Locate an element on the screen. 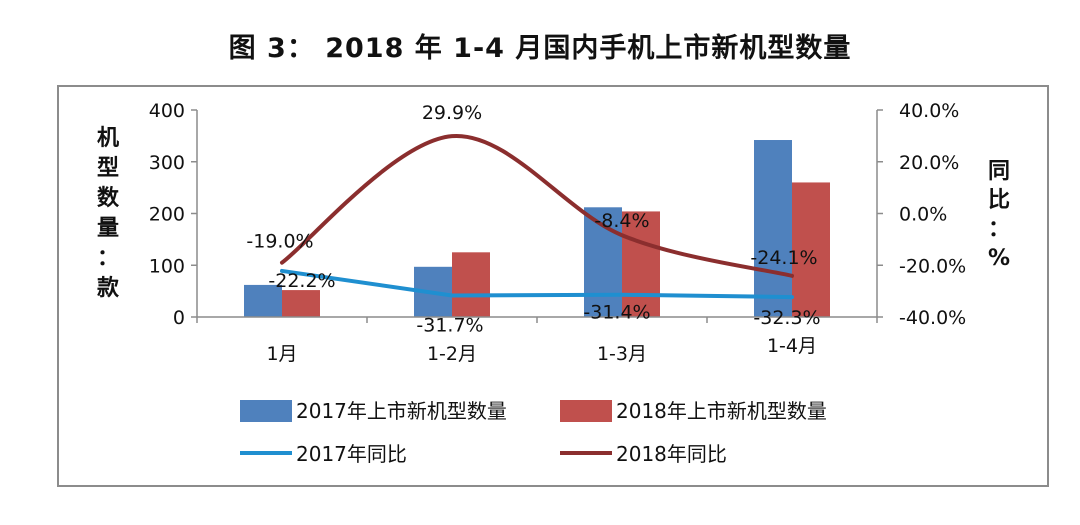  legend-label-1: 2018年上市新机型数量 is located at coordinates (721, 411).